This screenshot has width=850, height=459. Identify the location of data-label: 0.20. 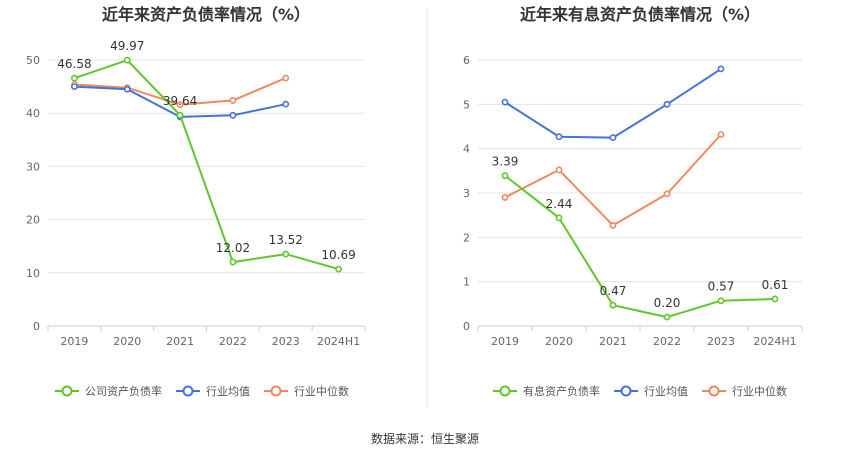
(667, 303).